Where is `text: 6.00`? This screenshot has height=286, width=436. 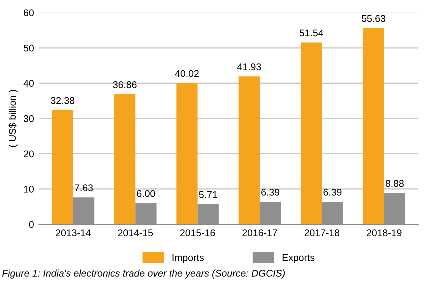 text: 6.00 is located at coordinates (146, 194).